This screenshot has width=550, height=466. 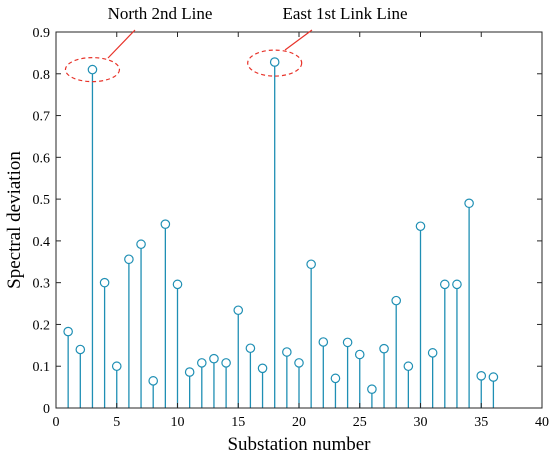 What do you see at coordinates (299, 422) in the screenshot?
I see `x-tick-label: 20` at bounding box center [299, 422].